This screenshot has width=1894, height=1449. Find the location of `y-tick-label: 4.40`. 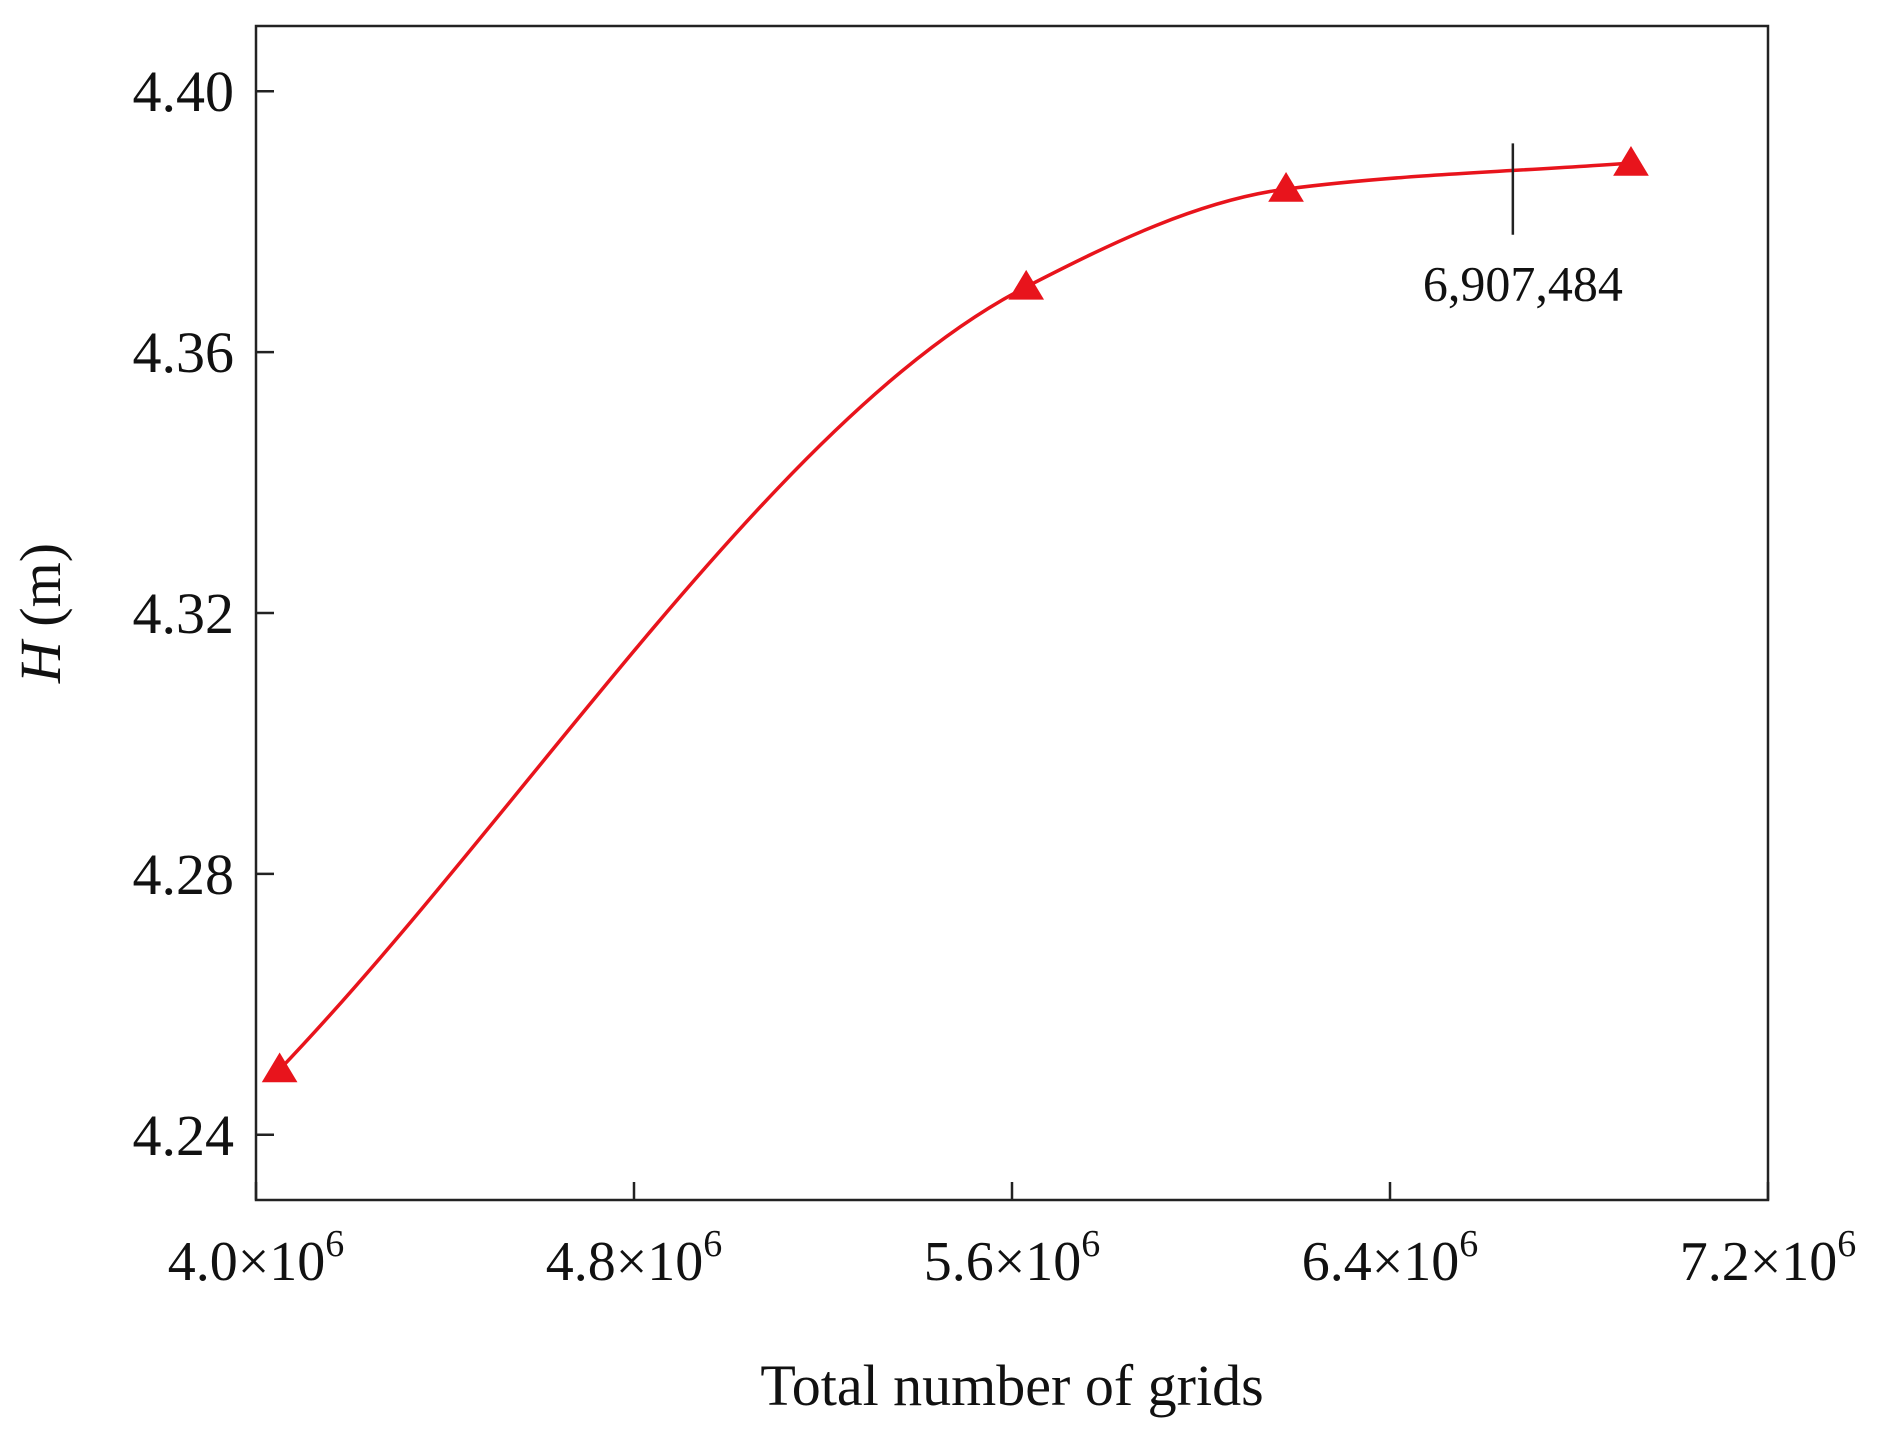

y-tick-label: 4.40 is located at coordinates (184, 91).